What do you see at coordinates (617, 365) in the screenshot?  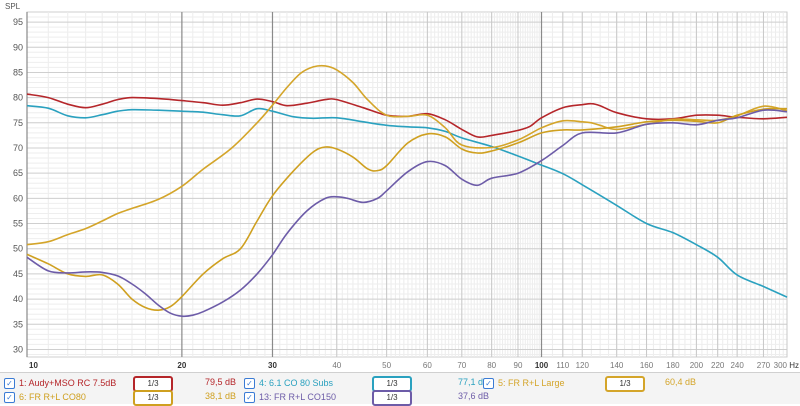 I see `x-tick-label: 140` at bounding box center [617, 365].